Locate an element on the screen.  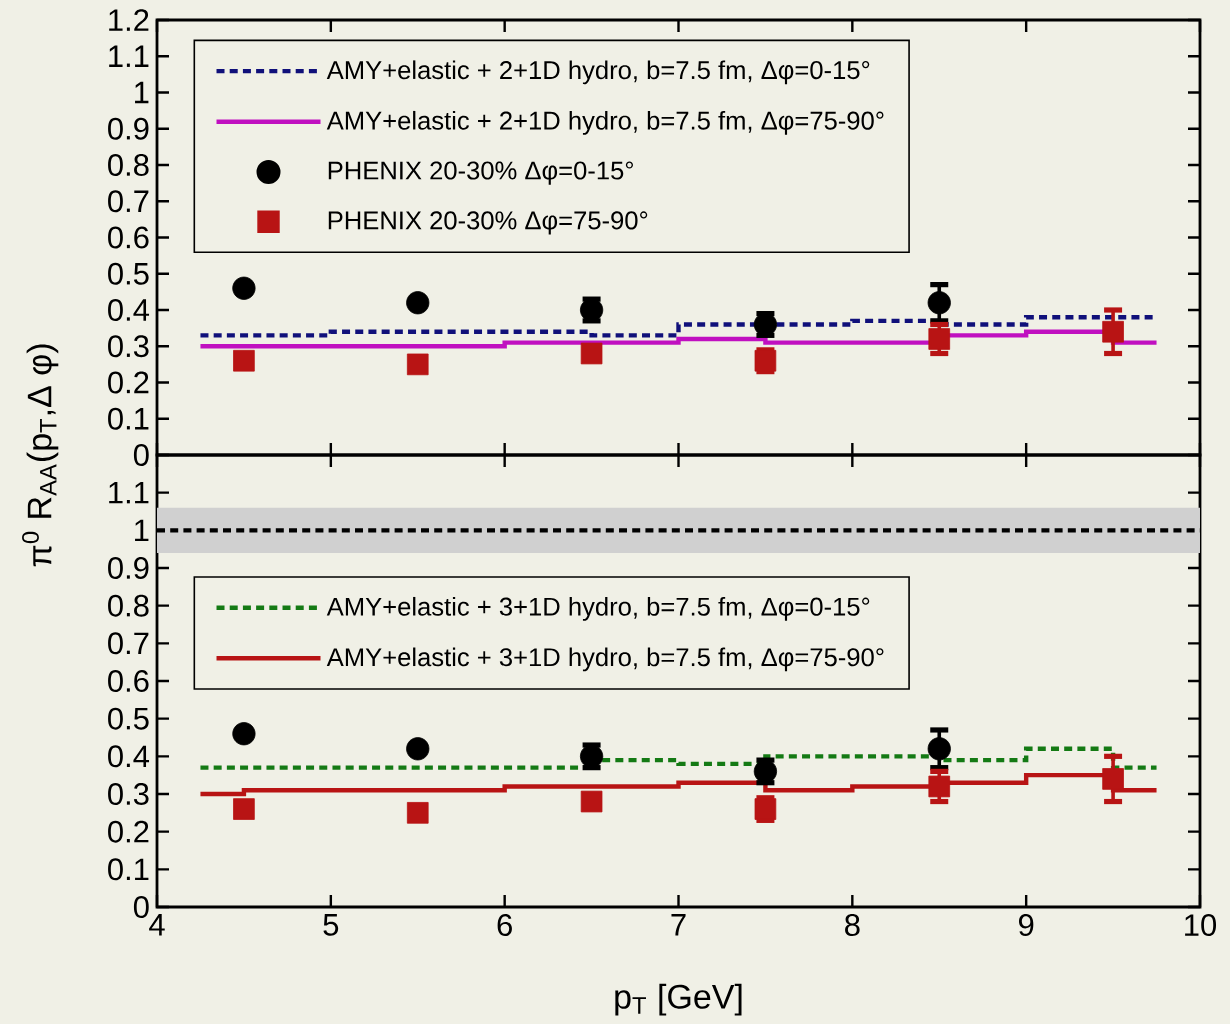
x-tick-label: 5 is located at coordinates (331, 925).